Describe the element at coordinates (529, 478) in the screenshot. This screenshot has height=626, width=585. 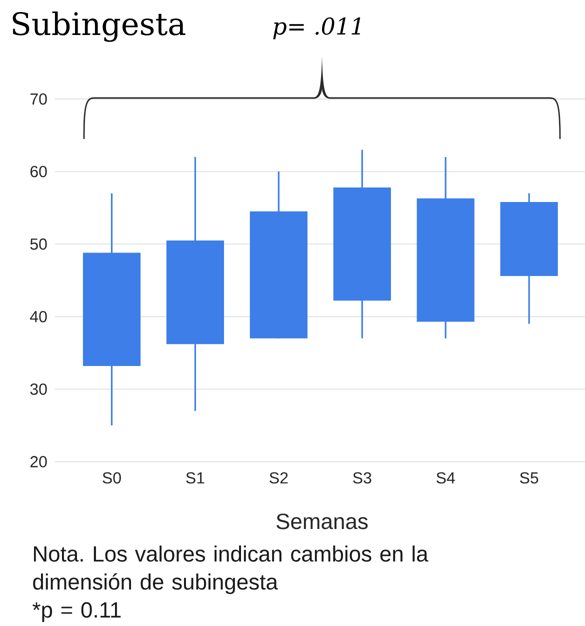
I see `x-tick-label: S5` at that location.